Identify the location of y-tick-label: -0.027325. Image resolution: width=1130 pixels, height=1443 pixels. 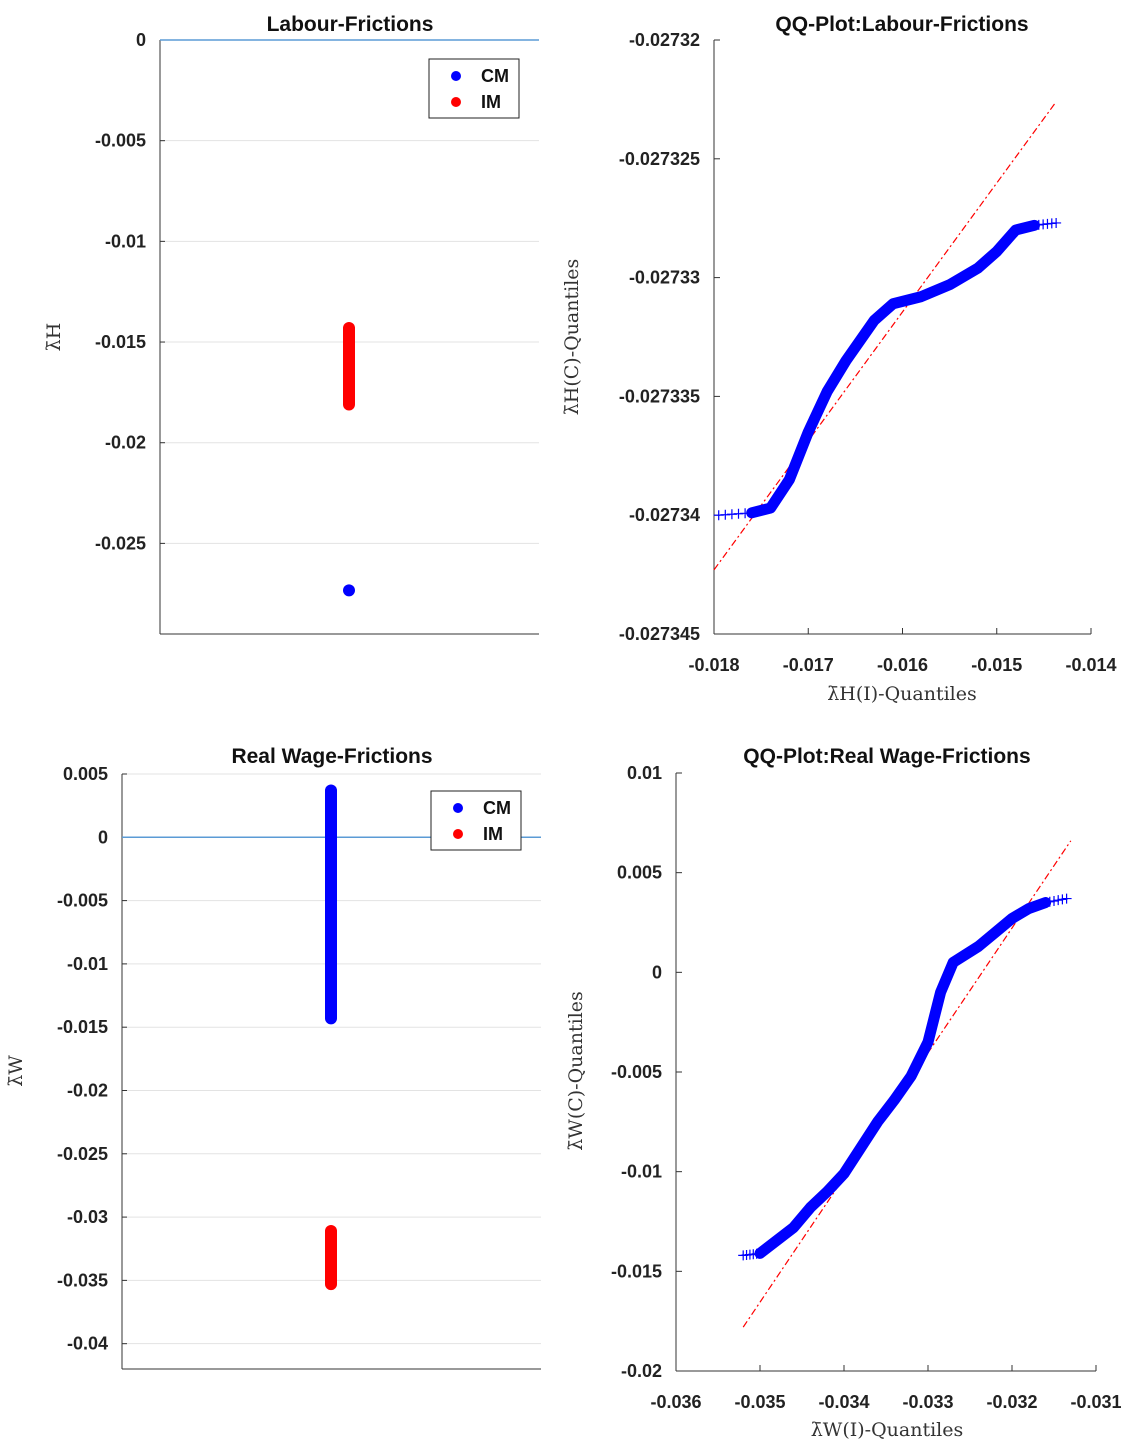
(659, 159).